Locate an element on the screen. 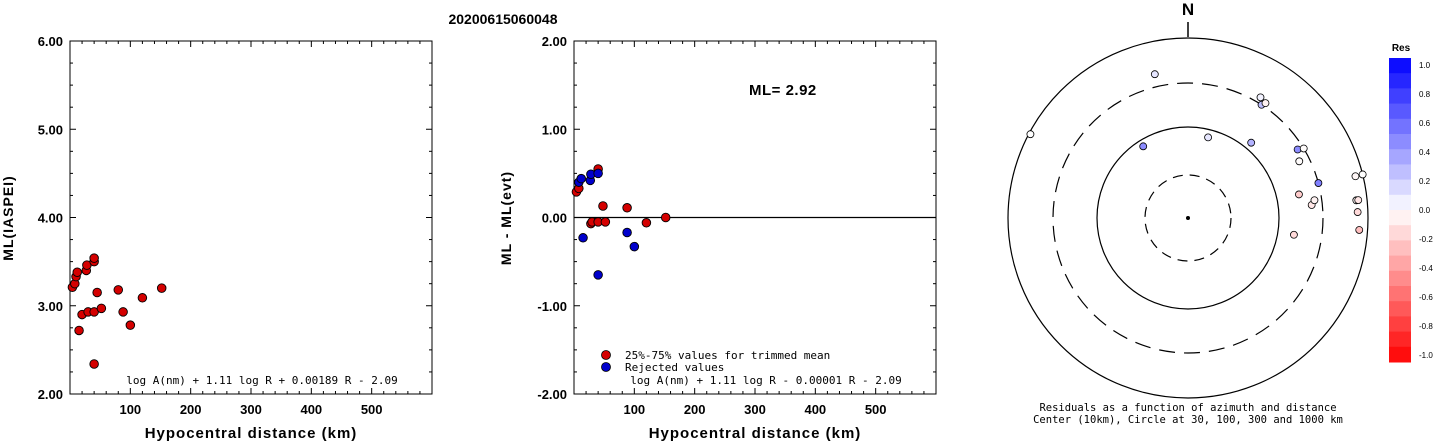  colorbar-tick-label: 0.4 is located at coordinates (1425, 152).